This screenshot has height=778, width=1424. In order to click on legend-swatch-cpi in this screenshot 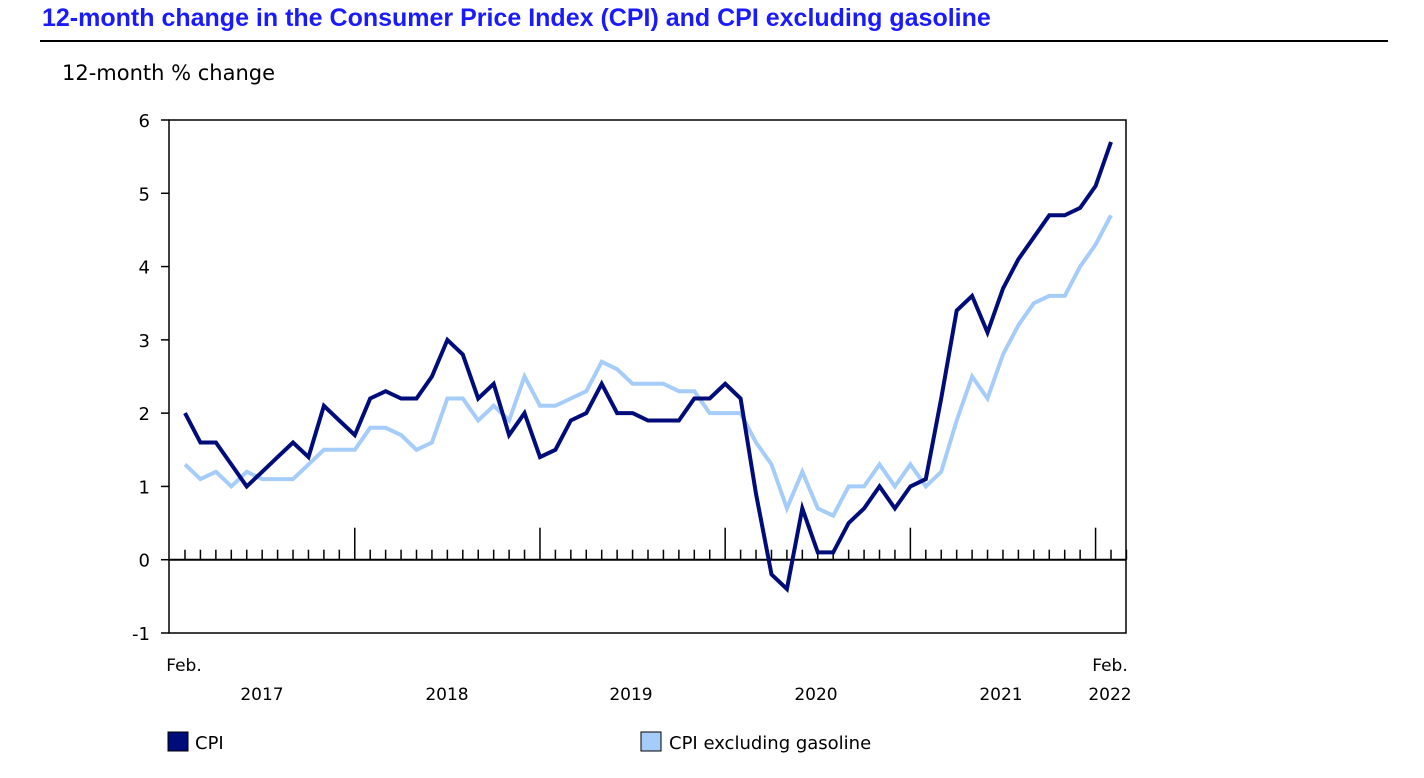, I will do `click(178, 741)`.